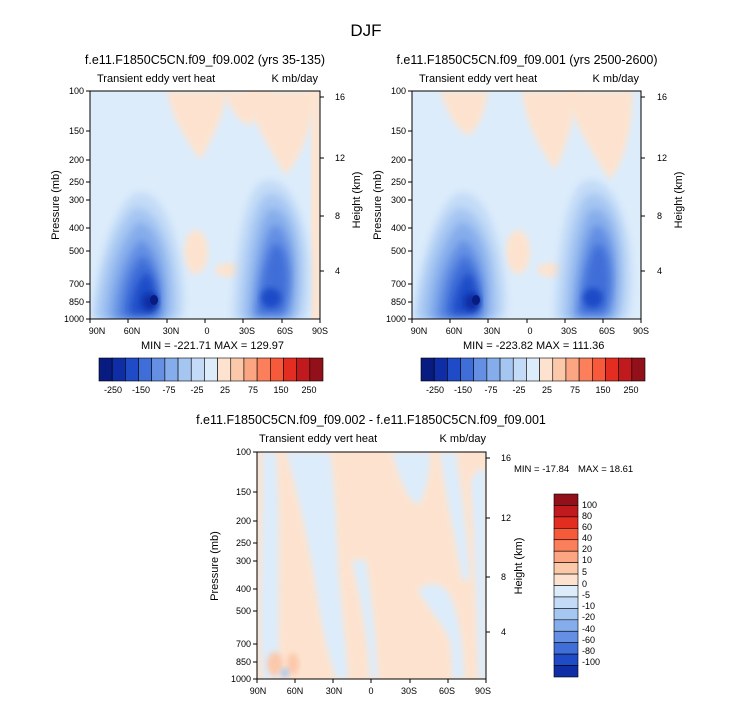 Image resolution: width=733 pixels, height=703 pixels. I want to click on panel-3-right-label: K mb/day, so click(463, 439).